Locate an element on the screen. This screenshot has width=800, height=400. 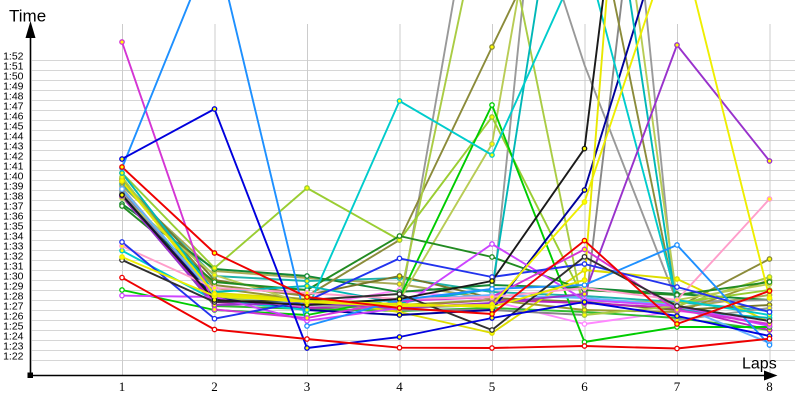
svg-text: 1:31 is located at coordinates (13, 267).